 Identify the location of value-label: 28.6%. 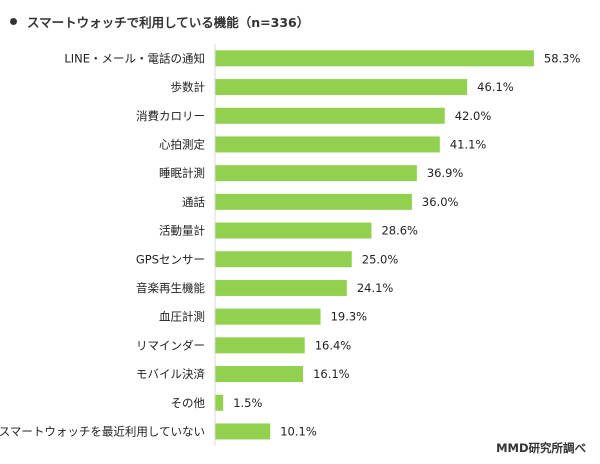
(399, 231).